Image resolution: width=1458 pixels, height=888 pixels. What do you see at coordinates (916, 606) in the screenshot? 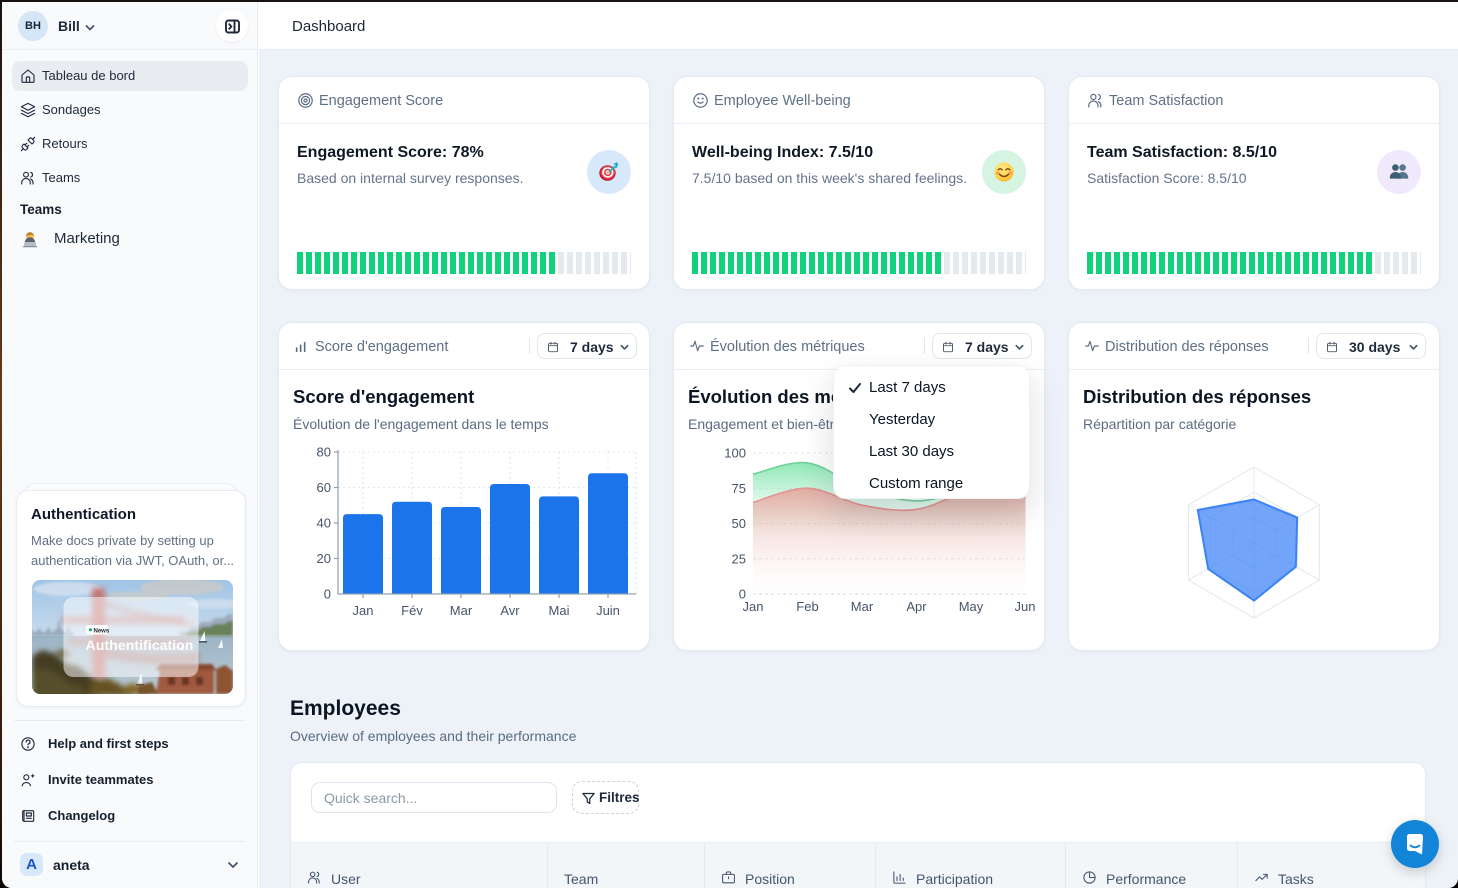
I see `svg-text: Apr` at bounding box center [916, 606].